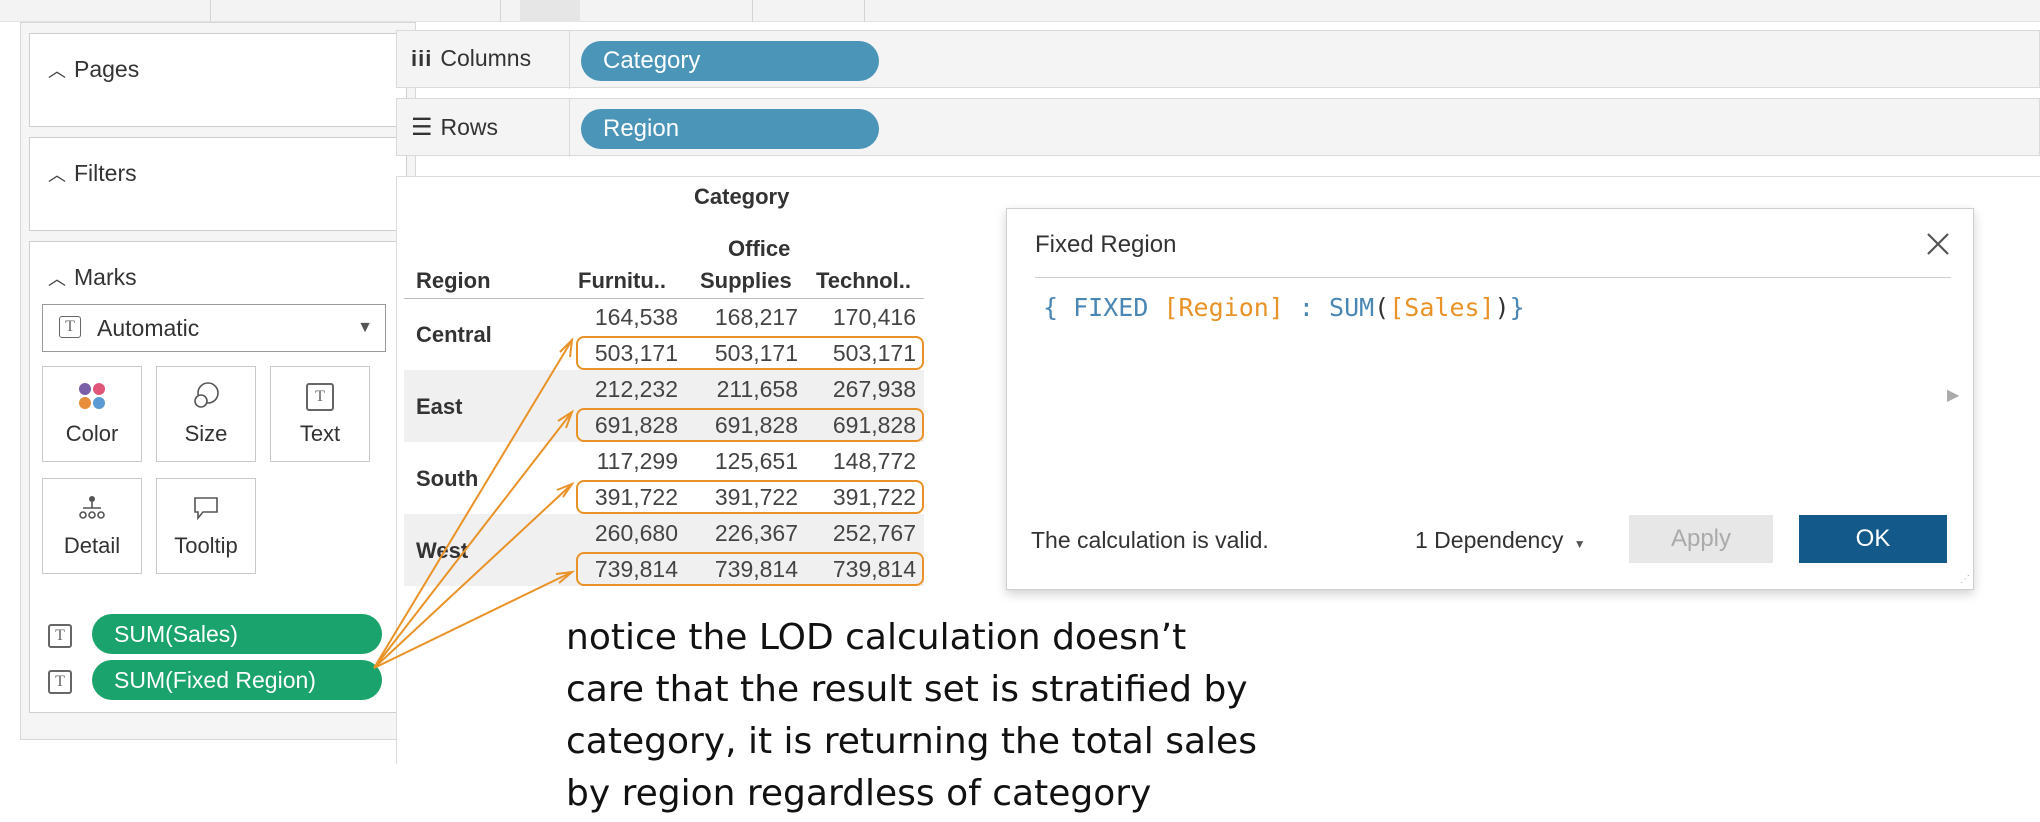 The height and width of the screenshot is (822, 2040). Describe the element at coordinates (742, 196) in the screenshot. I see `column-group-header: Category` at that location.